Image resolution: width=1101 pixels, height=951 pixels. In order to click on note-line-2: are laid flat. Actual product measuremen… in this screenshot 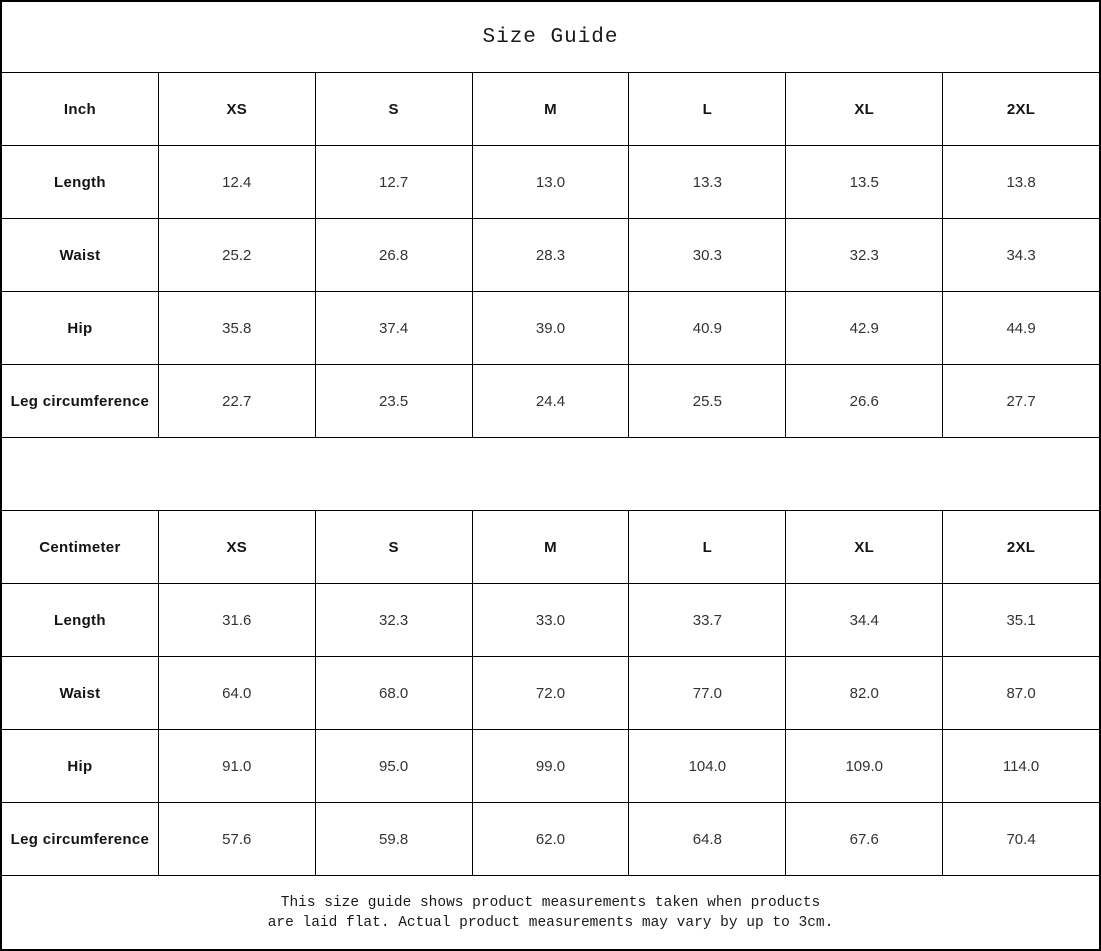, I will do `click(550, 922)`.